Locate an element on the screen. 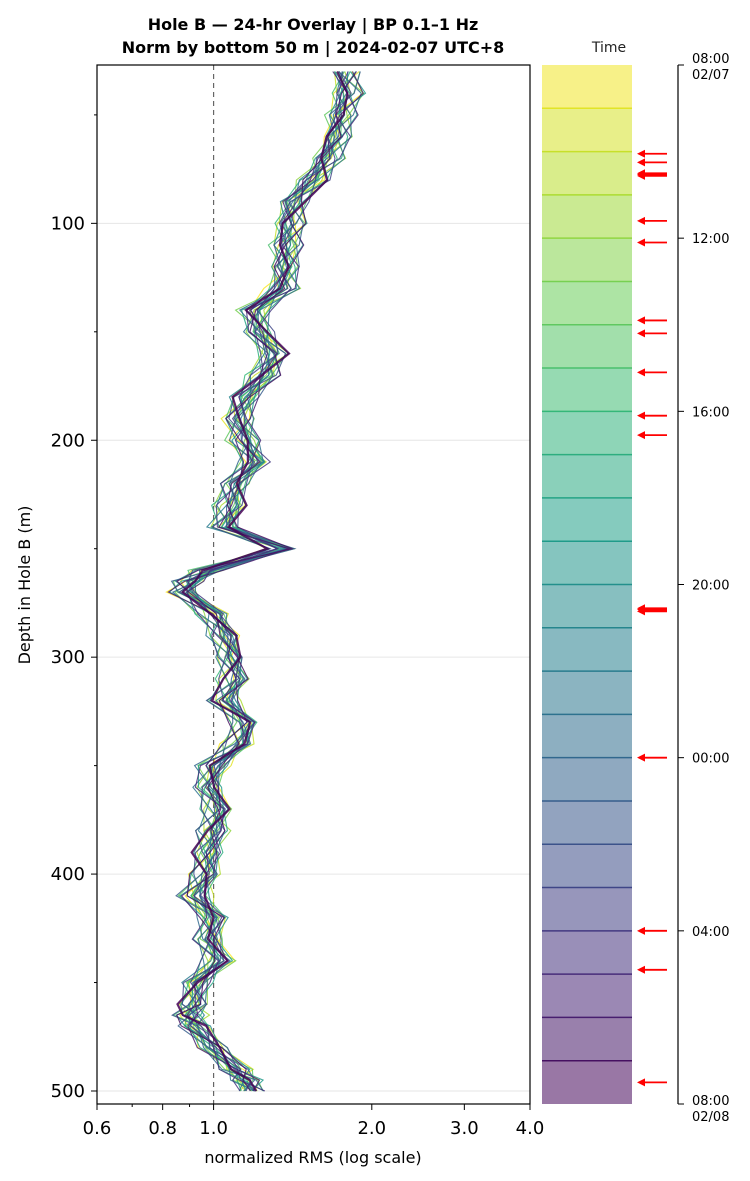 Image resolution: width=750 pixels, height=1181 pixels. chart-title-line2: Norm by bottom 50 m | 2024-02-07 UTC+8 is located at coordinates (313, 48).